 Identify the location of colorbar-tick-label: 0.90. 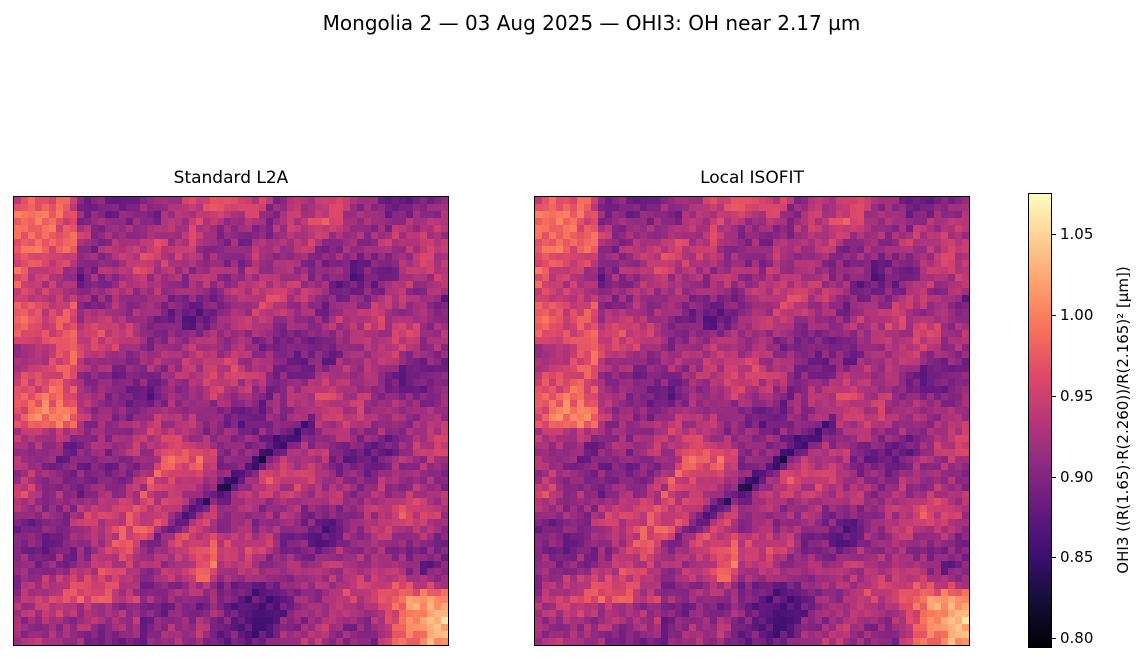
(1077, 476).